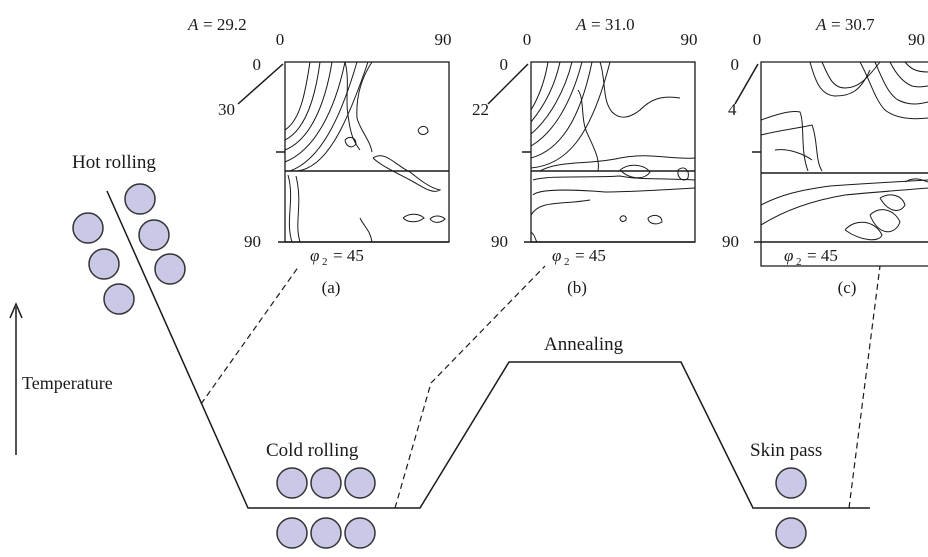 Image resolution: width=928 pixels, height=557 pixels. I want to click on panel-c-a-label: A, so click(821, 24).